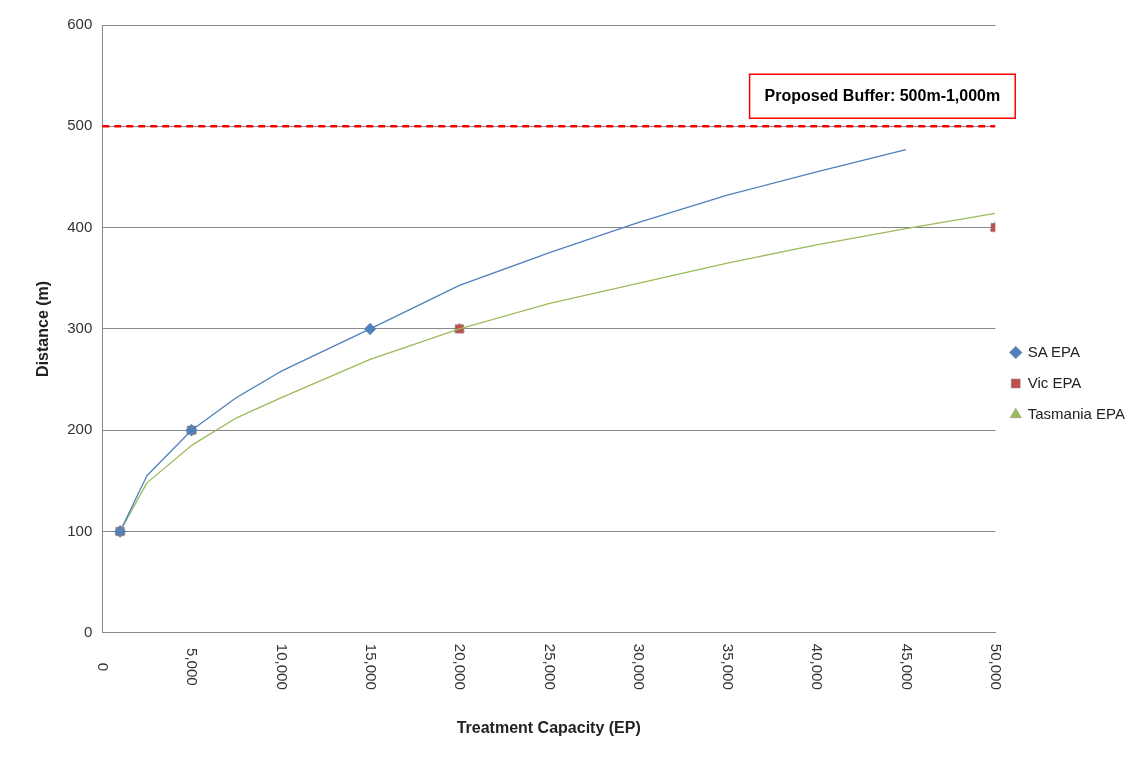  What do you see at coordinates (193, 667) in the screenshot?
I see `x-tick-label: 5,000` at bounding box center [193, 667].